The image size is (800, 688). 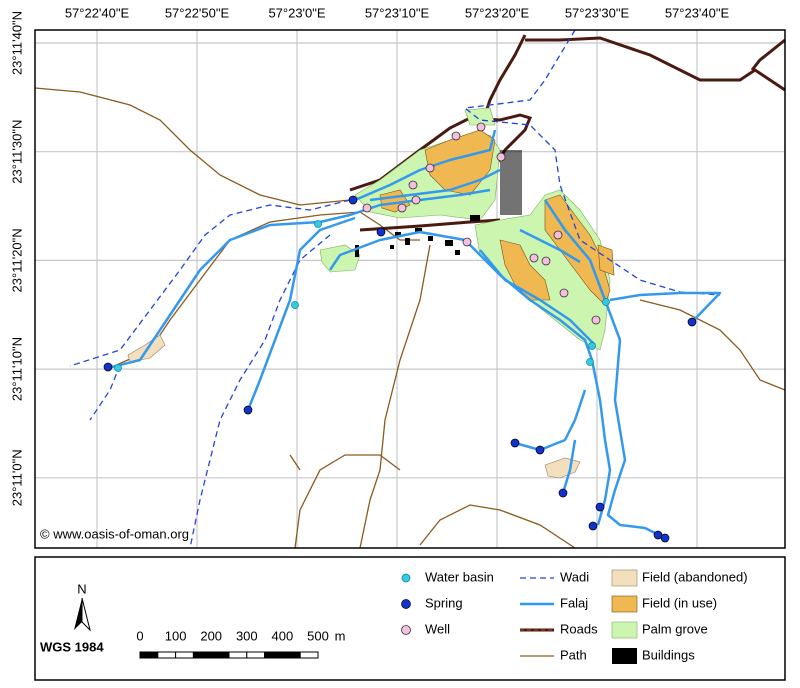 What do you see at coordinates (397, 12) in the screenshot?
I see `x-label: 57°23'10"E` at bounding box center [397, 12].